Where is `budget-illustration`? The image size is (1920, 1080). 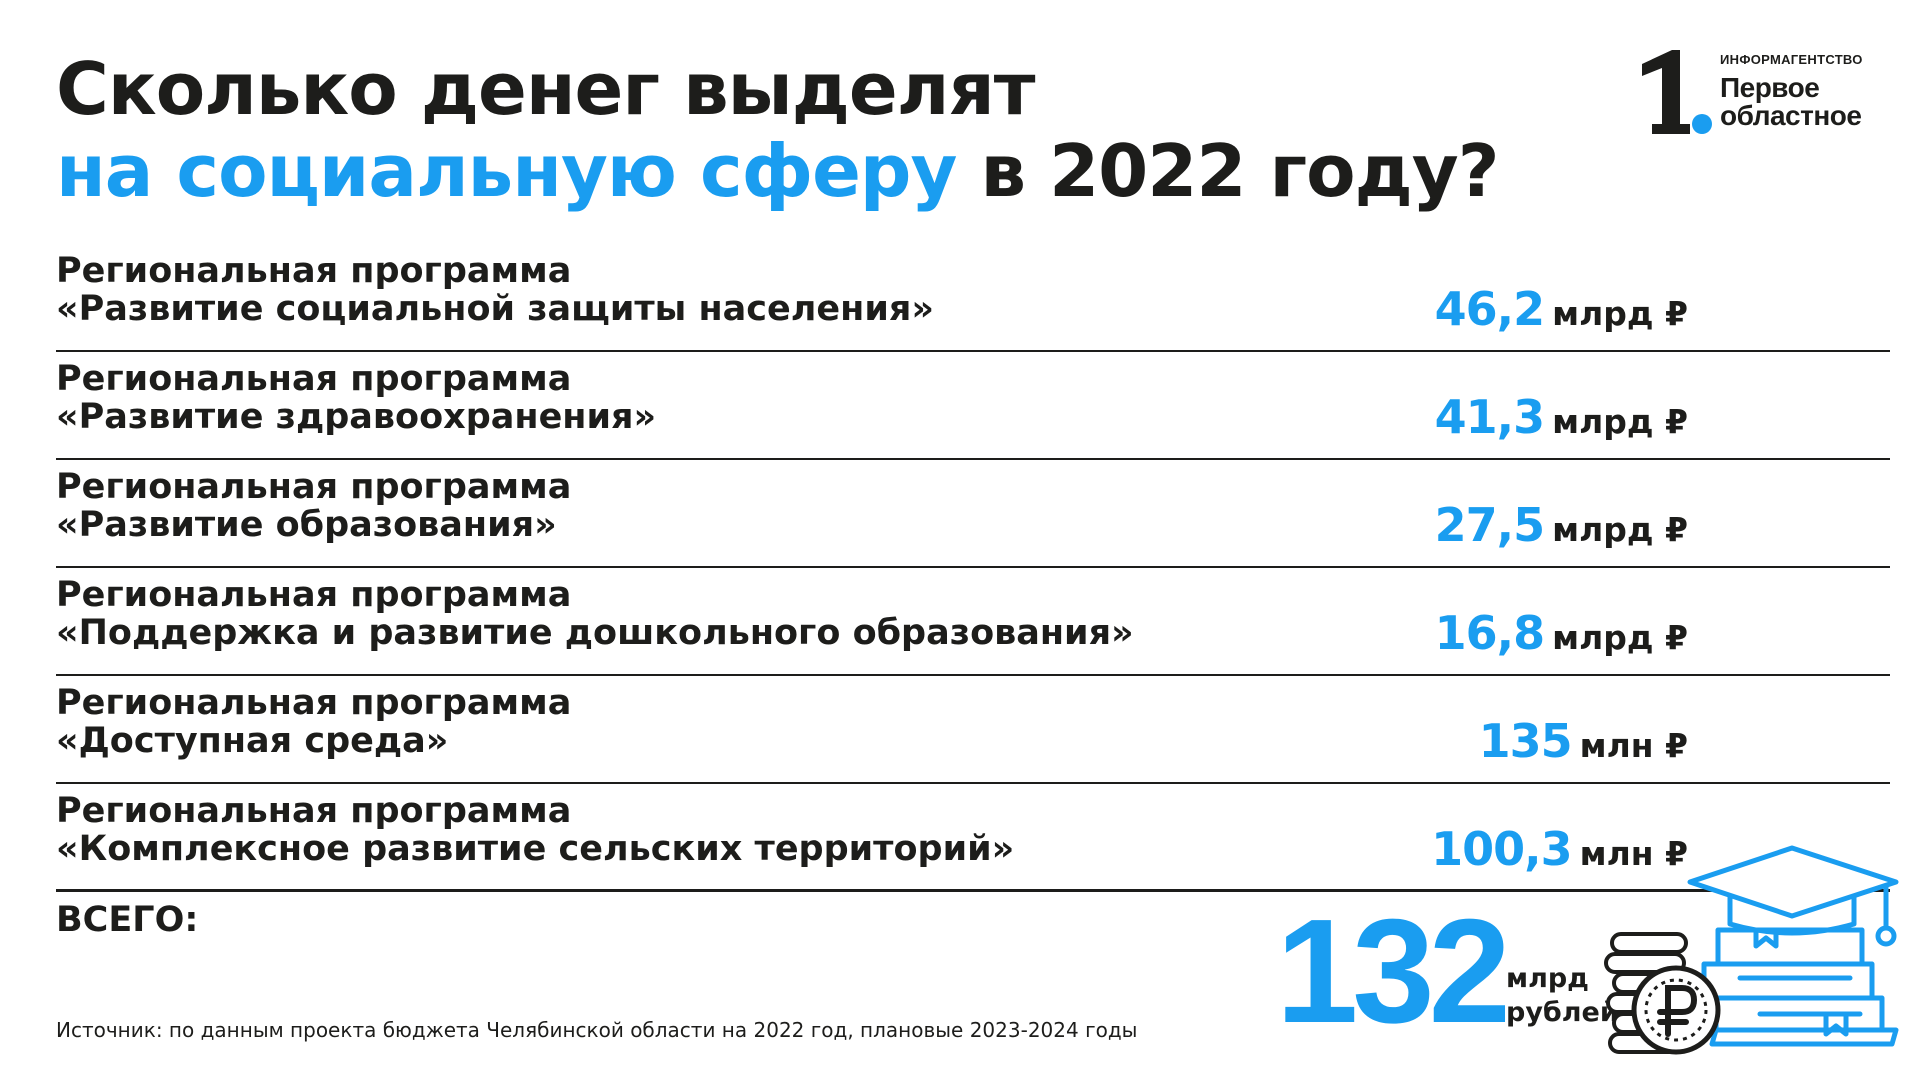
budget-illustration is located at coordinates (1751, 950).